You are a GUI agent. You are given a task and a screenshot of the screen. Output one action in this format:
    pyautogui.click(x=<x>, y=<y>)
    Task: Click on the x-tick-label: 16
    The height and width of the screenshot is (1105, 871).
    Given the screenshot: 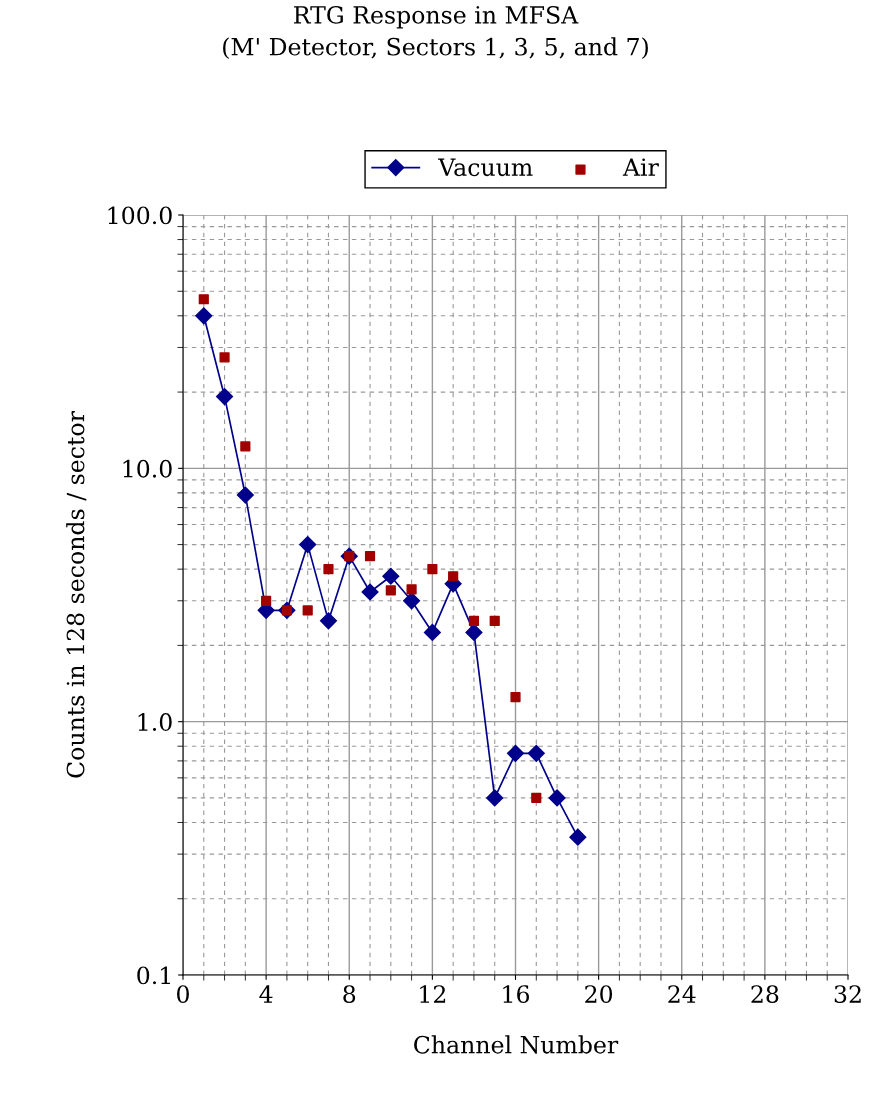 What is the action you would take?
    pyautogui.click(x=516, y=994)
    